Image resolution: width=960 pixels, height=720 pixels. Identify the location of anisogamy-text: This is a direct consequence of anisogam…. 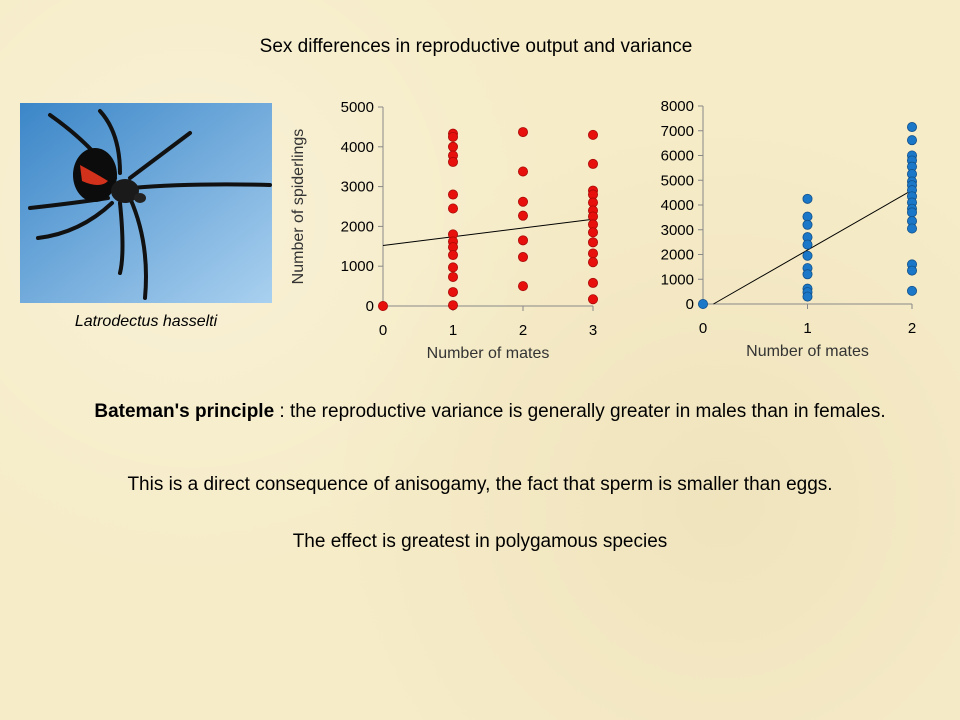
(480, 484).